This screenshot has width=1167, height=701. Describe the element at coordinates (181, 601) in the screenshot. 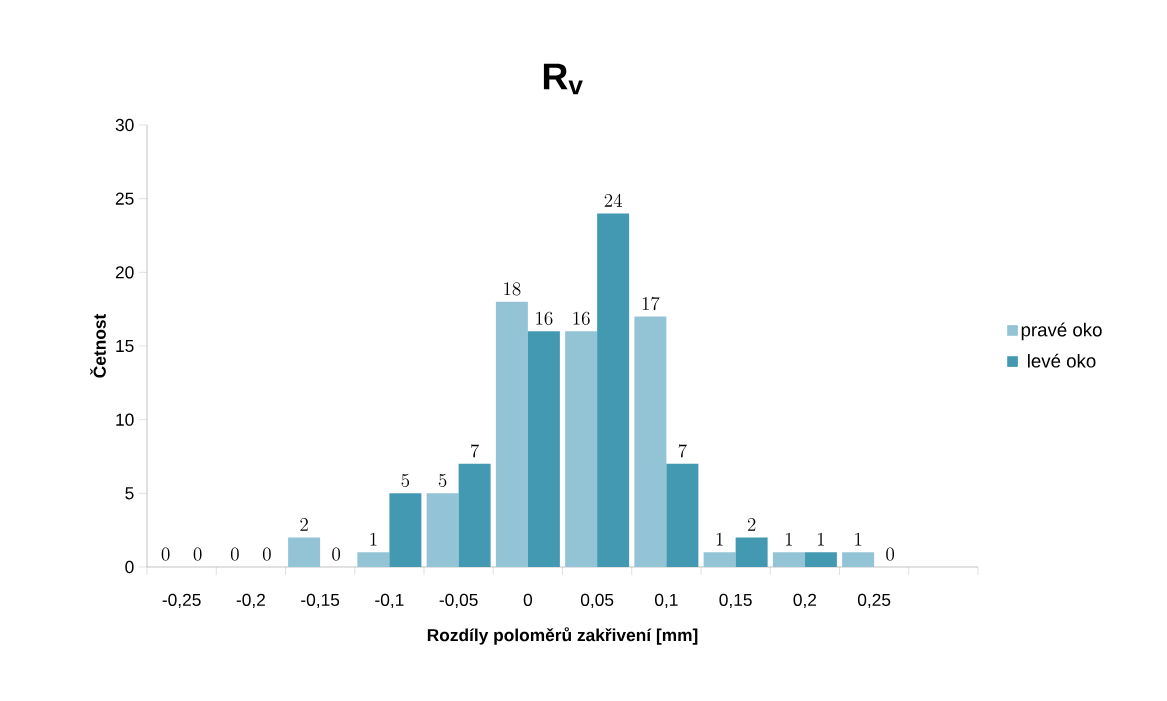

I see `x-tick-label: -0,25` at that location.